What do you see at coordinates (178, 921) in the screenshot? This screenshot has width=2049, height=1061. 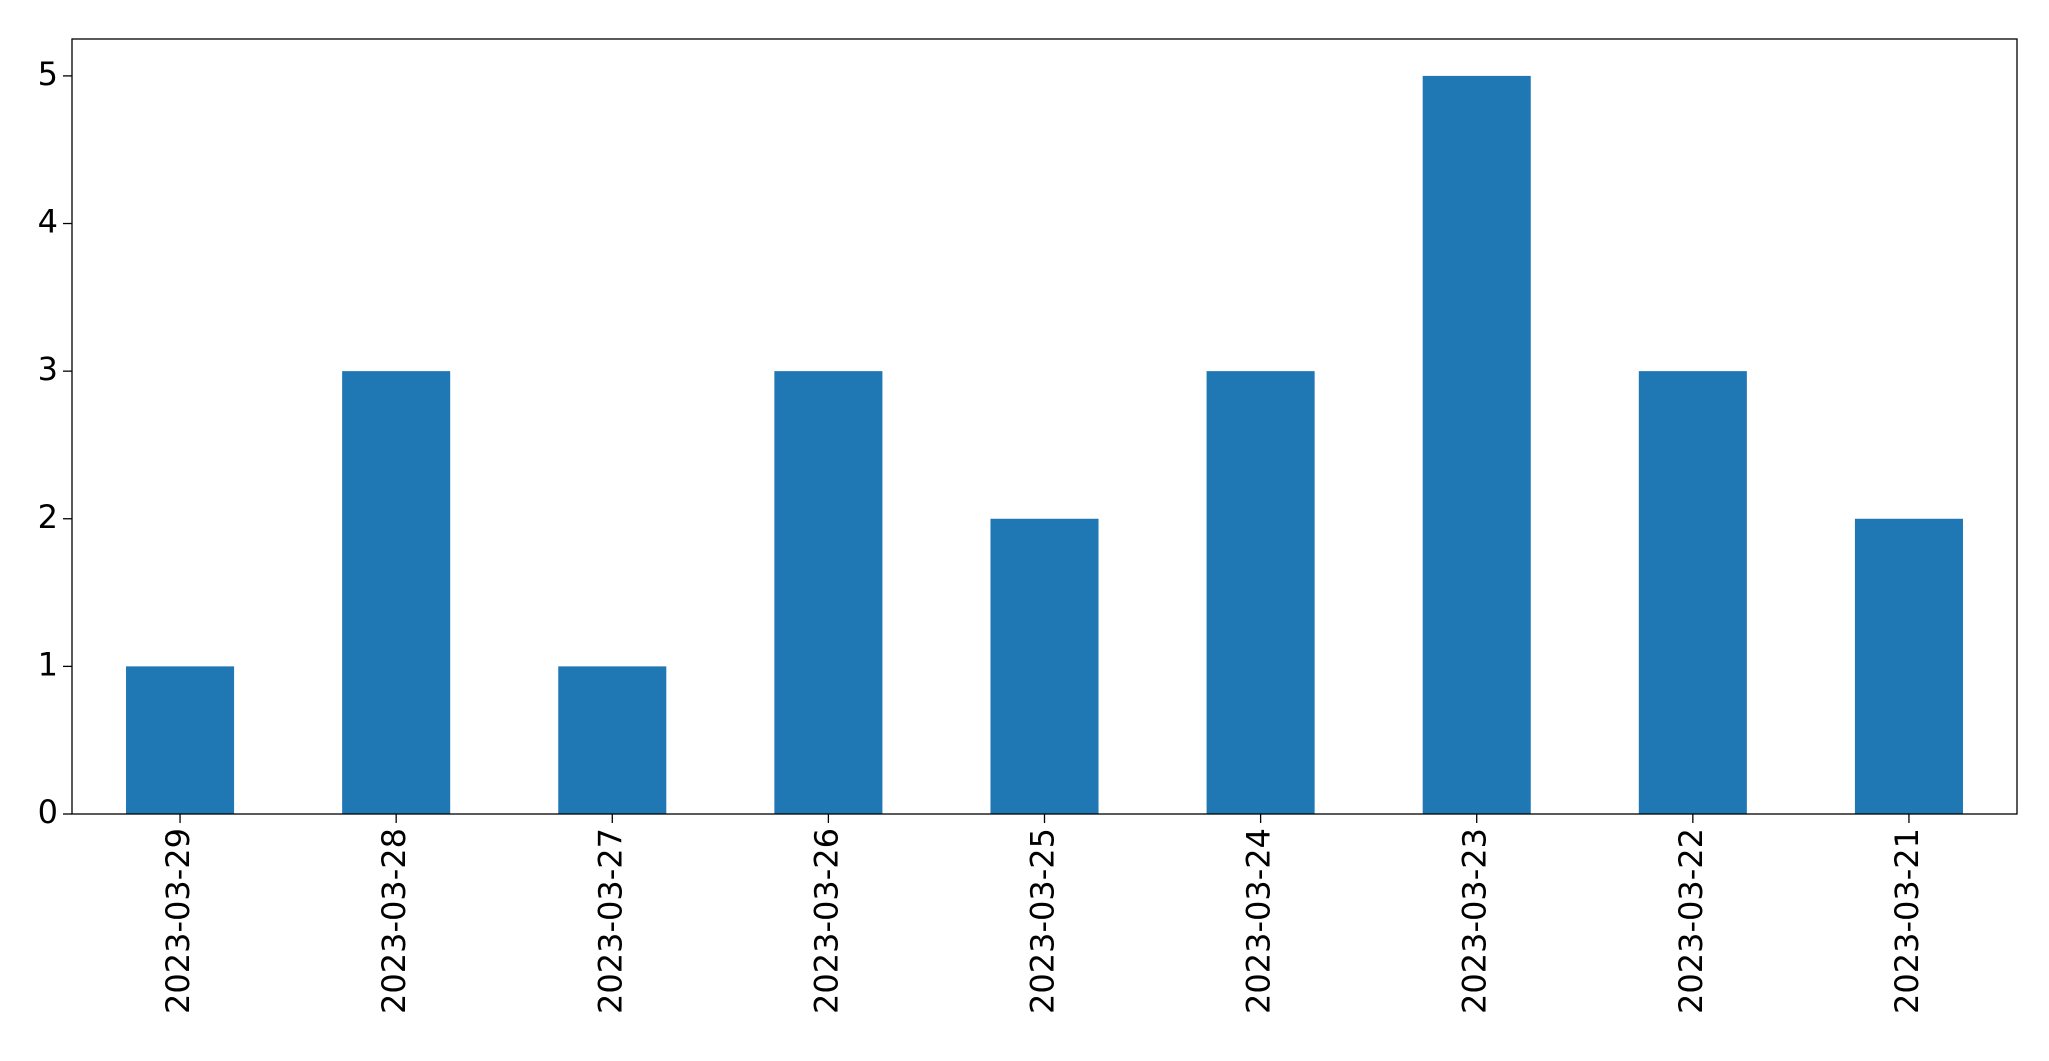 I see `x-tick-label: 2023-03-29` at bounding box center [178, 921].